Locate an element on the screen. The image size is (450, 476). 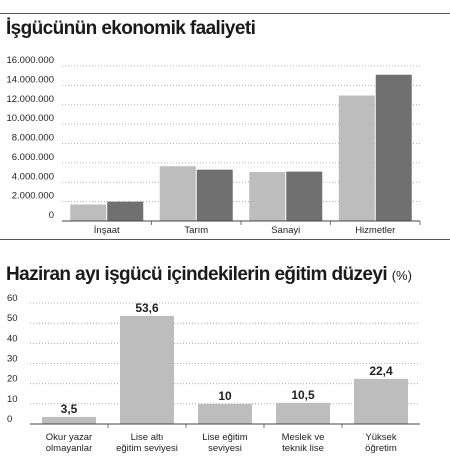
x-category-label: Lise eğitim is located at coordinates (224, 437).